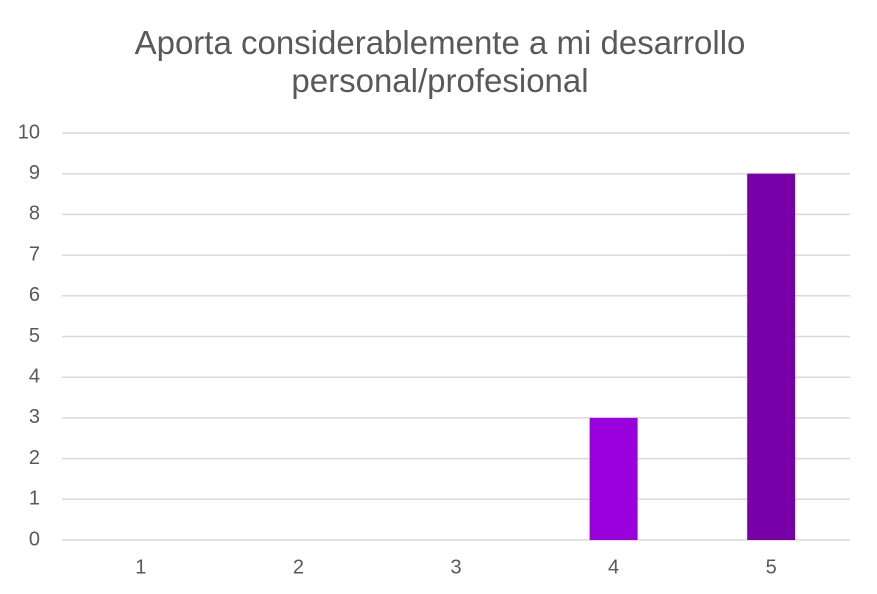 The height and width of the screenshot is (594, 877). I want to click on y-tick-label: 9, so click(34, 173).